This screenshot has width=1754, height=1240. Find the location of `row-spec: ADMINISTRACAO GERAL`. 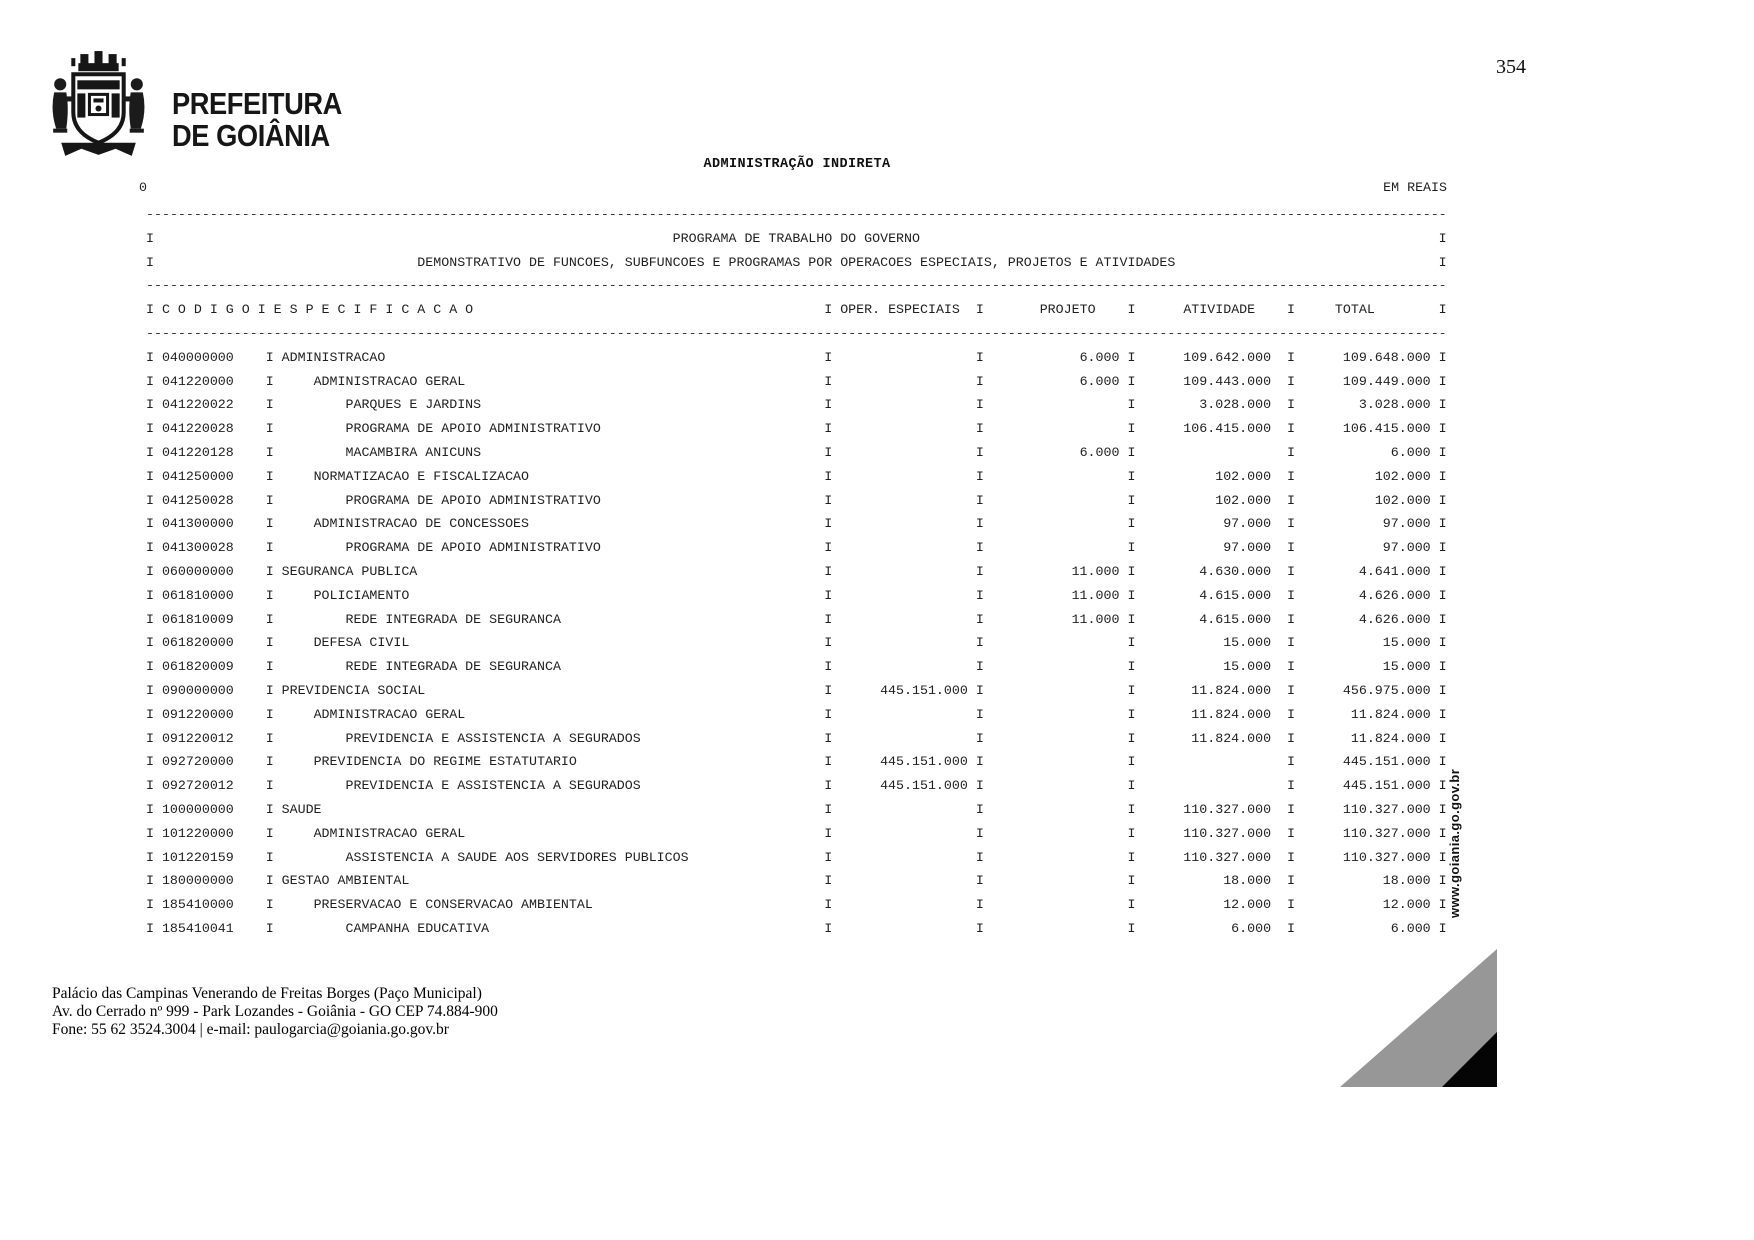

row-spec: ADMINISTRACAO GERAL is located at coordinates (389, 381).